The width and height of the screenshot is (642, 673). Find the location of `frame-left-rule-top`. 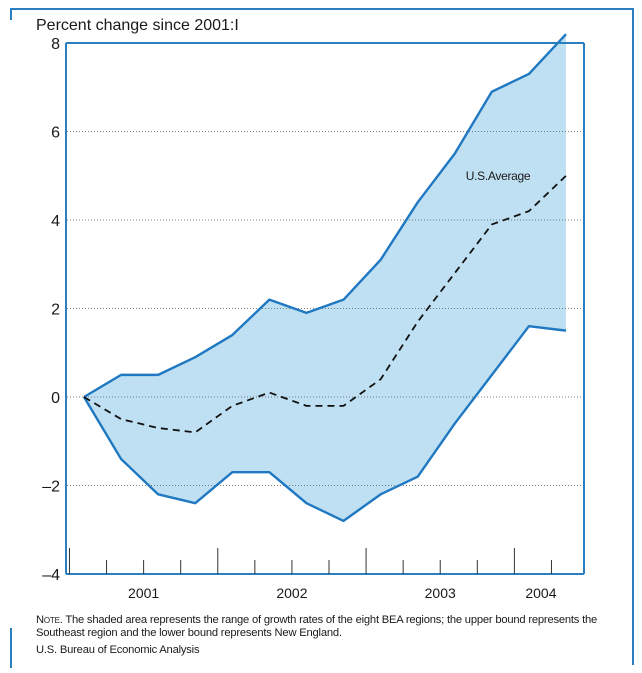

frame-left-rule-top is located at coordinates (11, 14).